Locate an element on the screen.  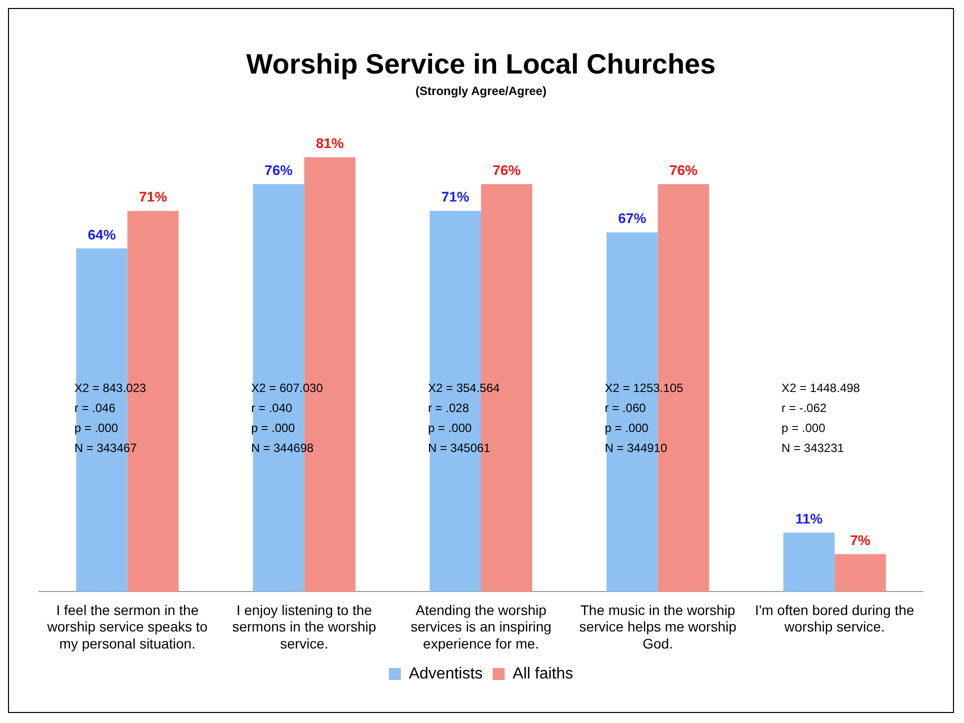
annotation: X2 = 354.564 r = .028 p = .000 N = 345061 is located at coordinates (464, 418).